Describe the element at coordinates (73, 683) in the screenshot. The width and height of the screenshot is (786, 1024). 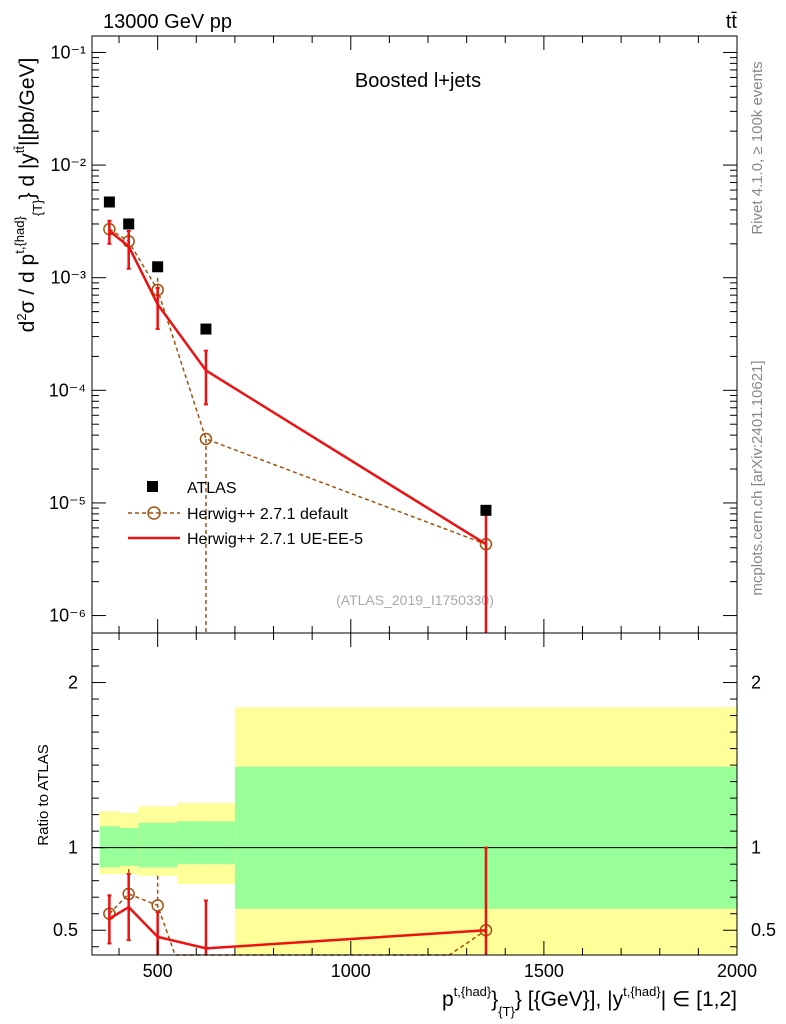
I see `ratio-ytick-label-left: 2` at that location.